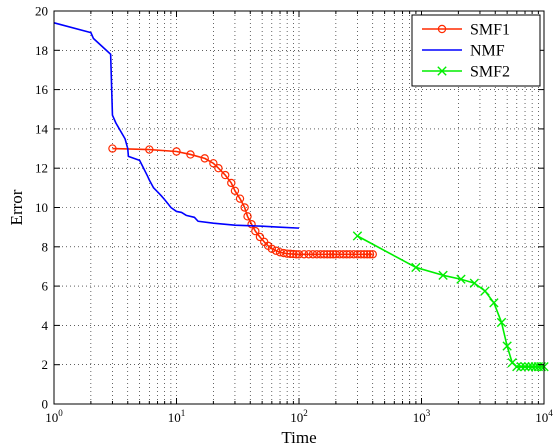  Describe the element at coordinates (45, 364) in the screenshot. I see `y-tick-label: 2` at that location.